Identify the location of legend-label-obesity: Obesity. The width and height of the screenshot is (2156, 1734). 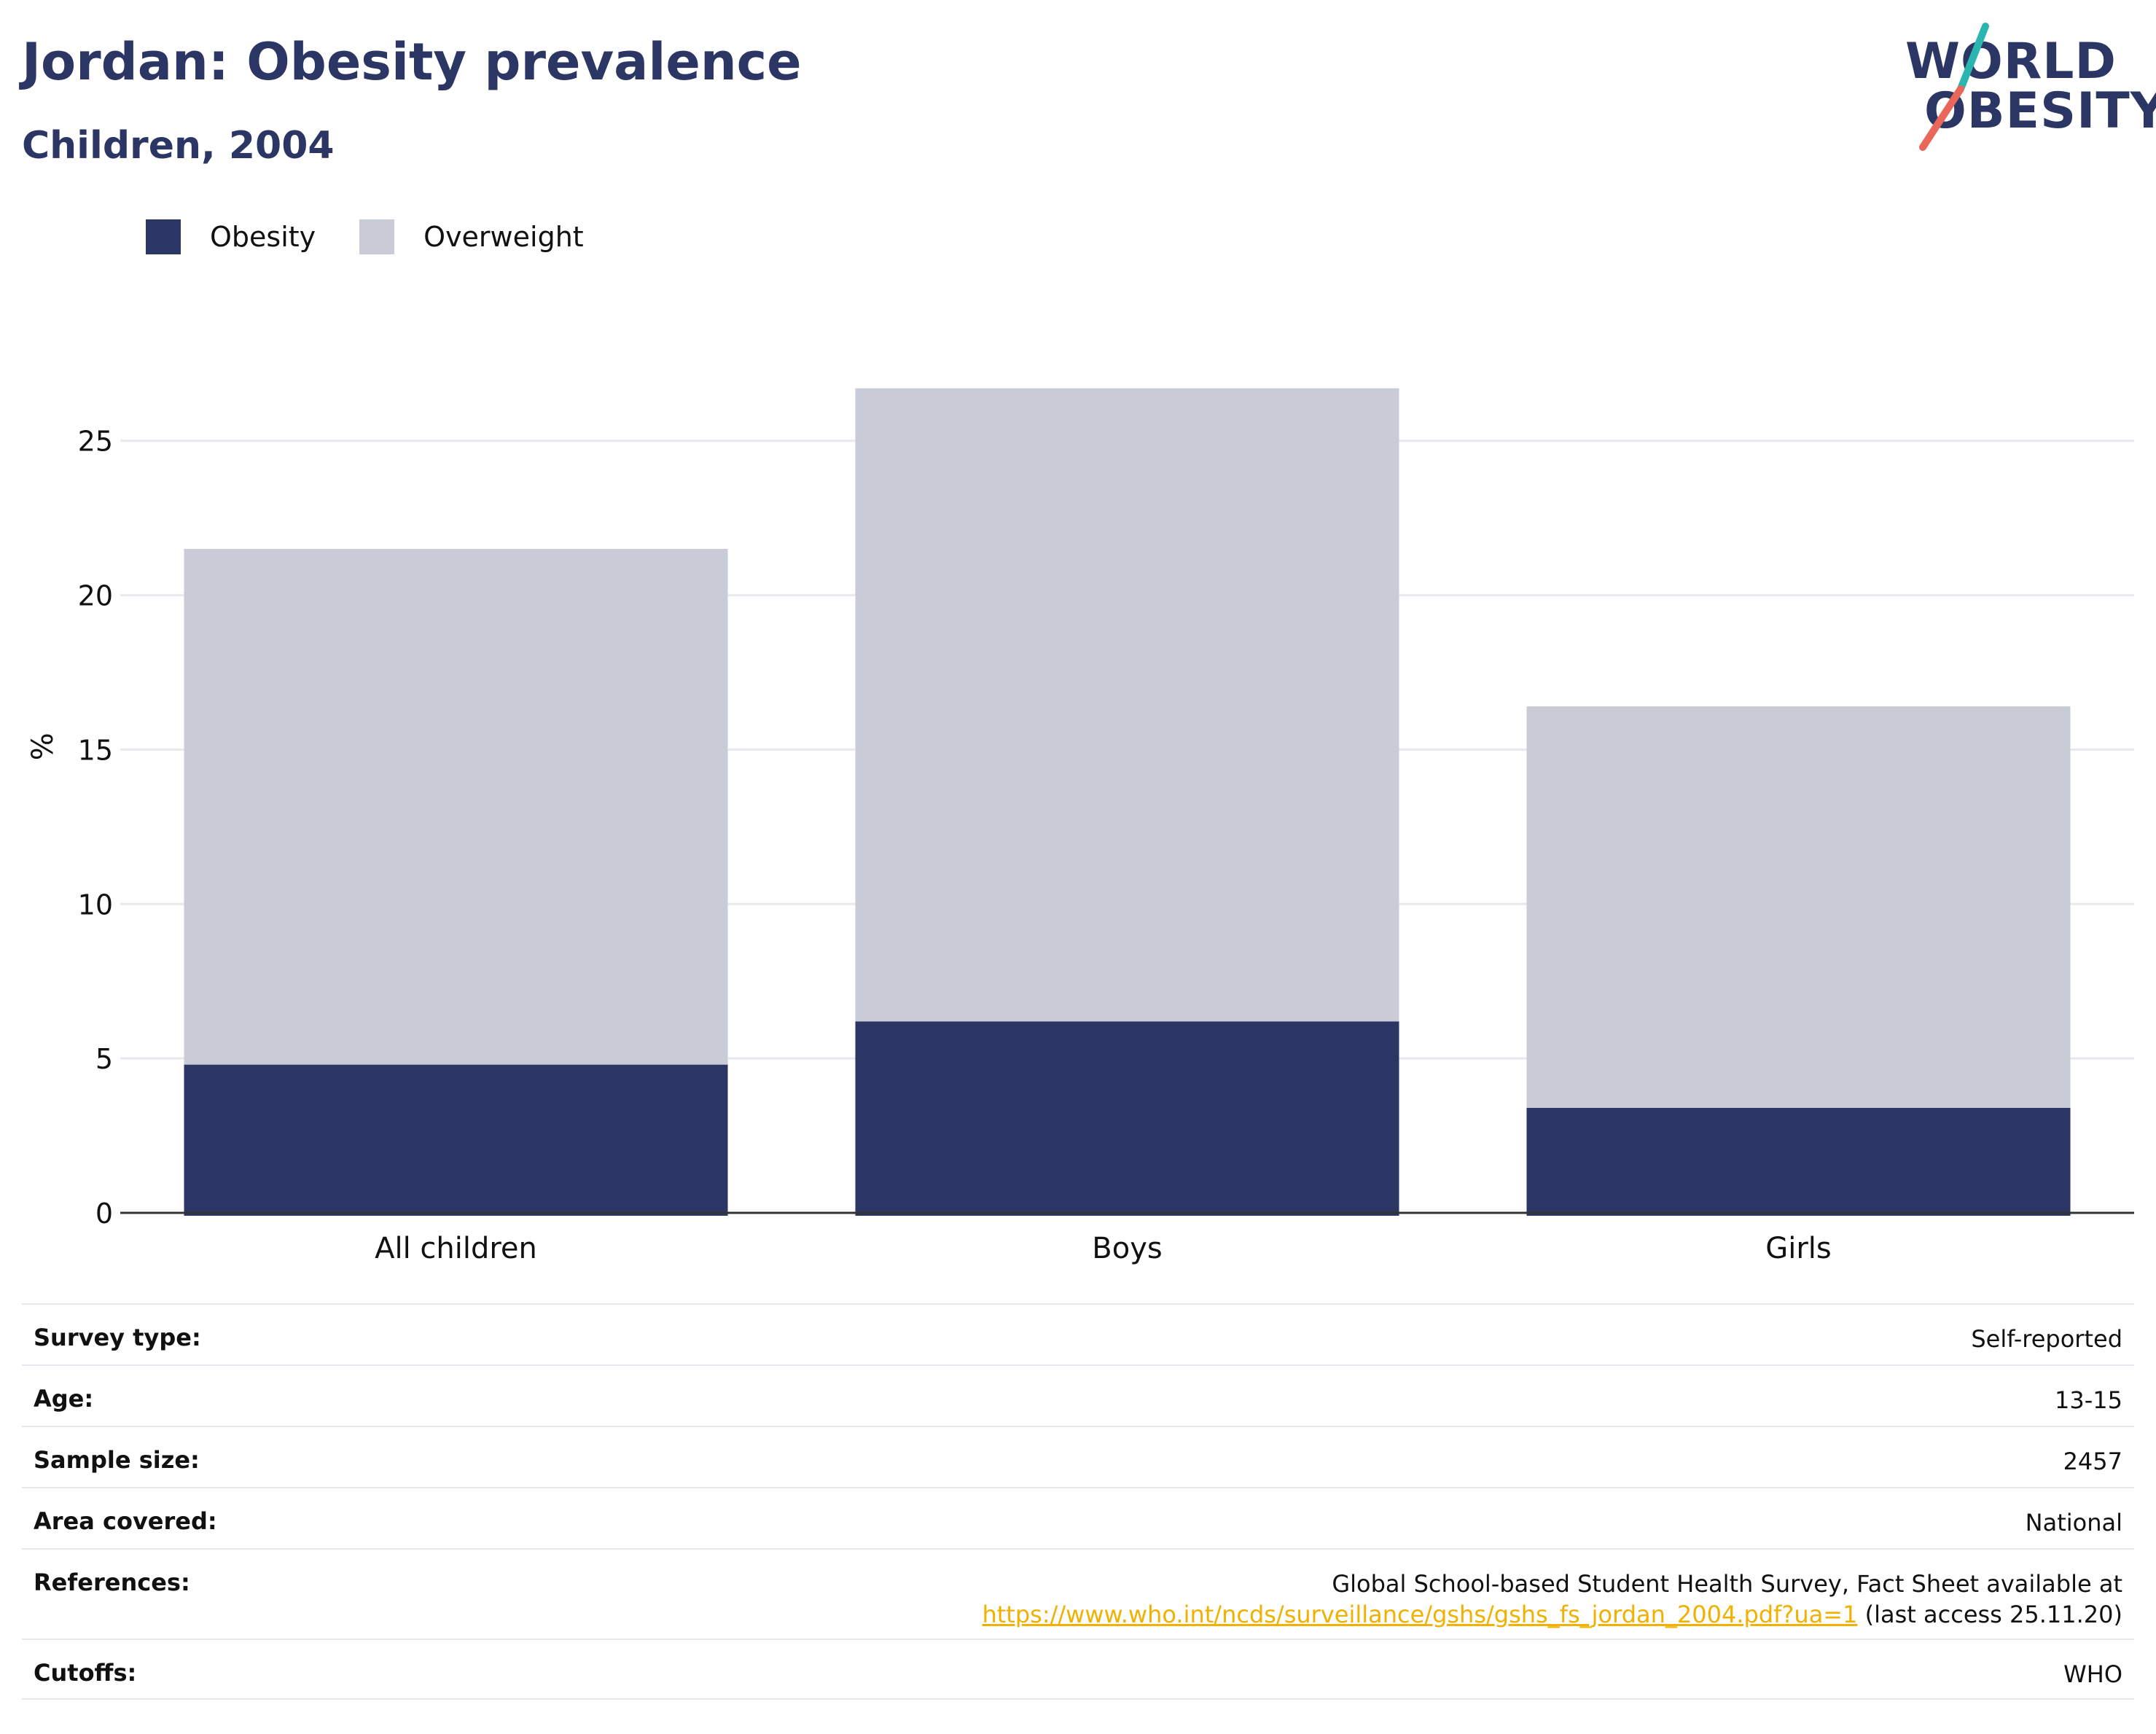
(263, 237).